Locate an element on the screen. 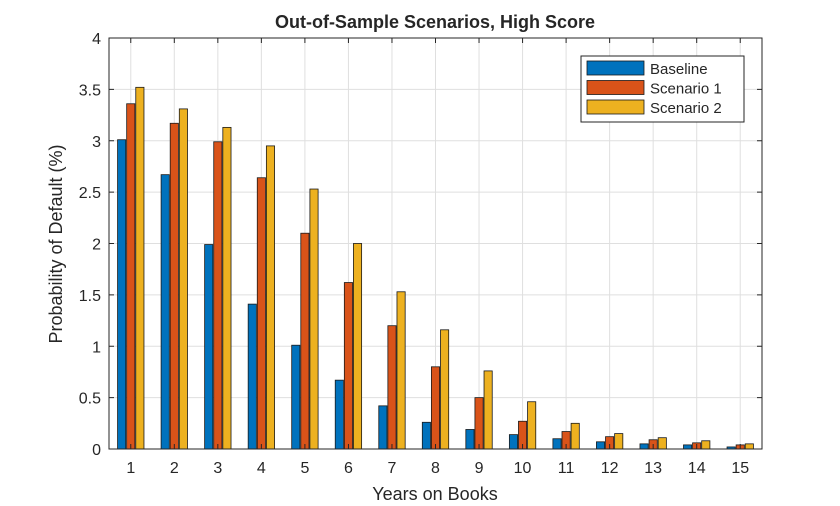 This screenshot has width=840, height=506. x-axis-label: Years on Books is located at coordinates (434, 494).